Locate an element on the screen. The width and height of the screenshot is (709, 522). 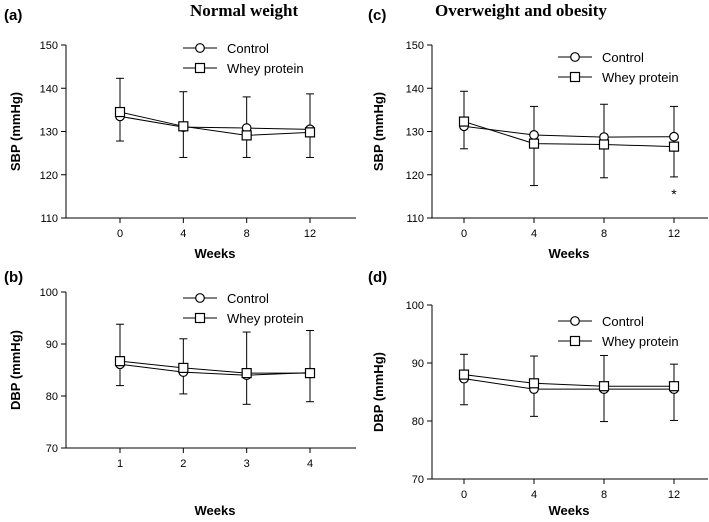
panel-d-whey-line is located at coordinates (568, 380).